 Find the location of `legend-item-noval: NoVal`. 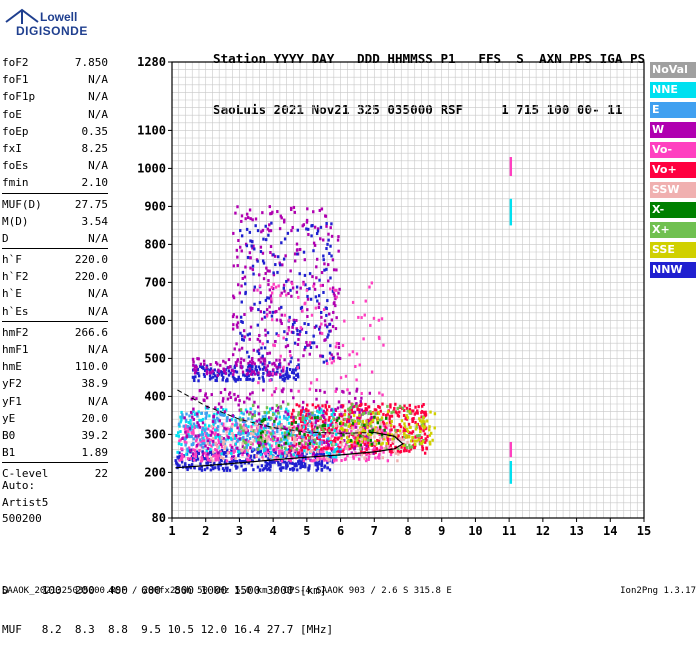

legend-item-noval: NoVal is located at coordinates (673, 70).